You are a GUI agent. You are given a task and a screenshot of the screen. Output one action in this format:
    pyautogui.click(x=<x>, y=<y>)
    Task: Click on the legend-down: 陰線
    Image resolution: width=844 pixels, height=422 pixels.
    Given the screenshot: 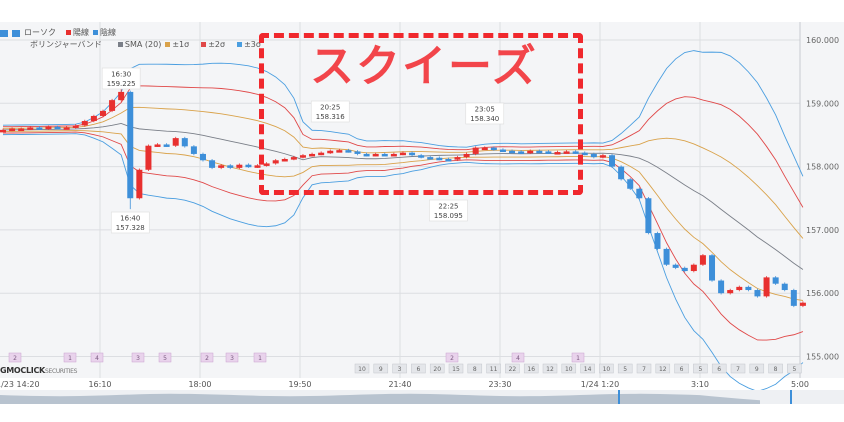 What is the action you would take?
    pyautogui.click(x=104, y=33)
    